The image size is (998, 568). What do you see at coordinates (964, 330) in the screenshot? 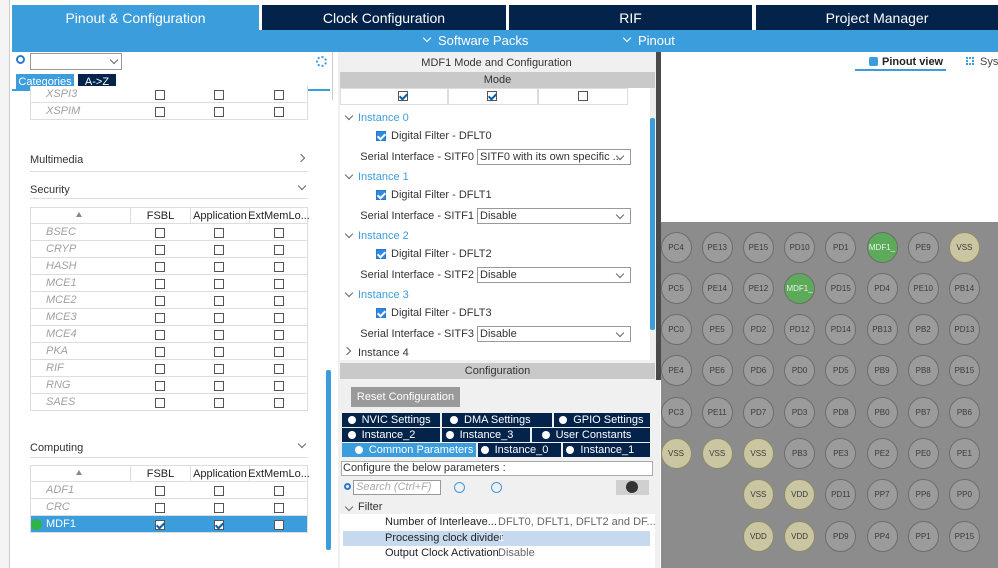
I see `pin: PD13` at bounding box center [964, 330].